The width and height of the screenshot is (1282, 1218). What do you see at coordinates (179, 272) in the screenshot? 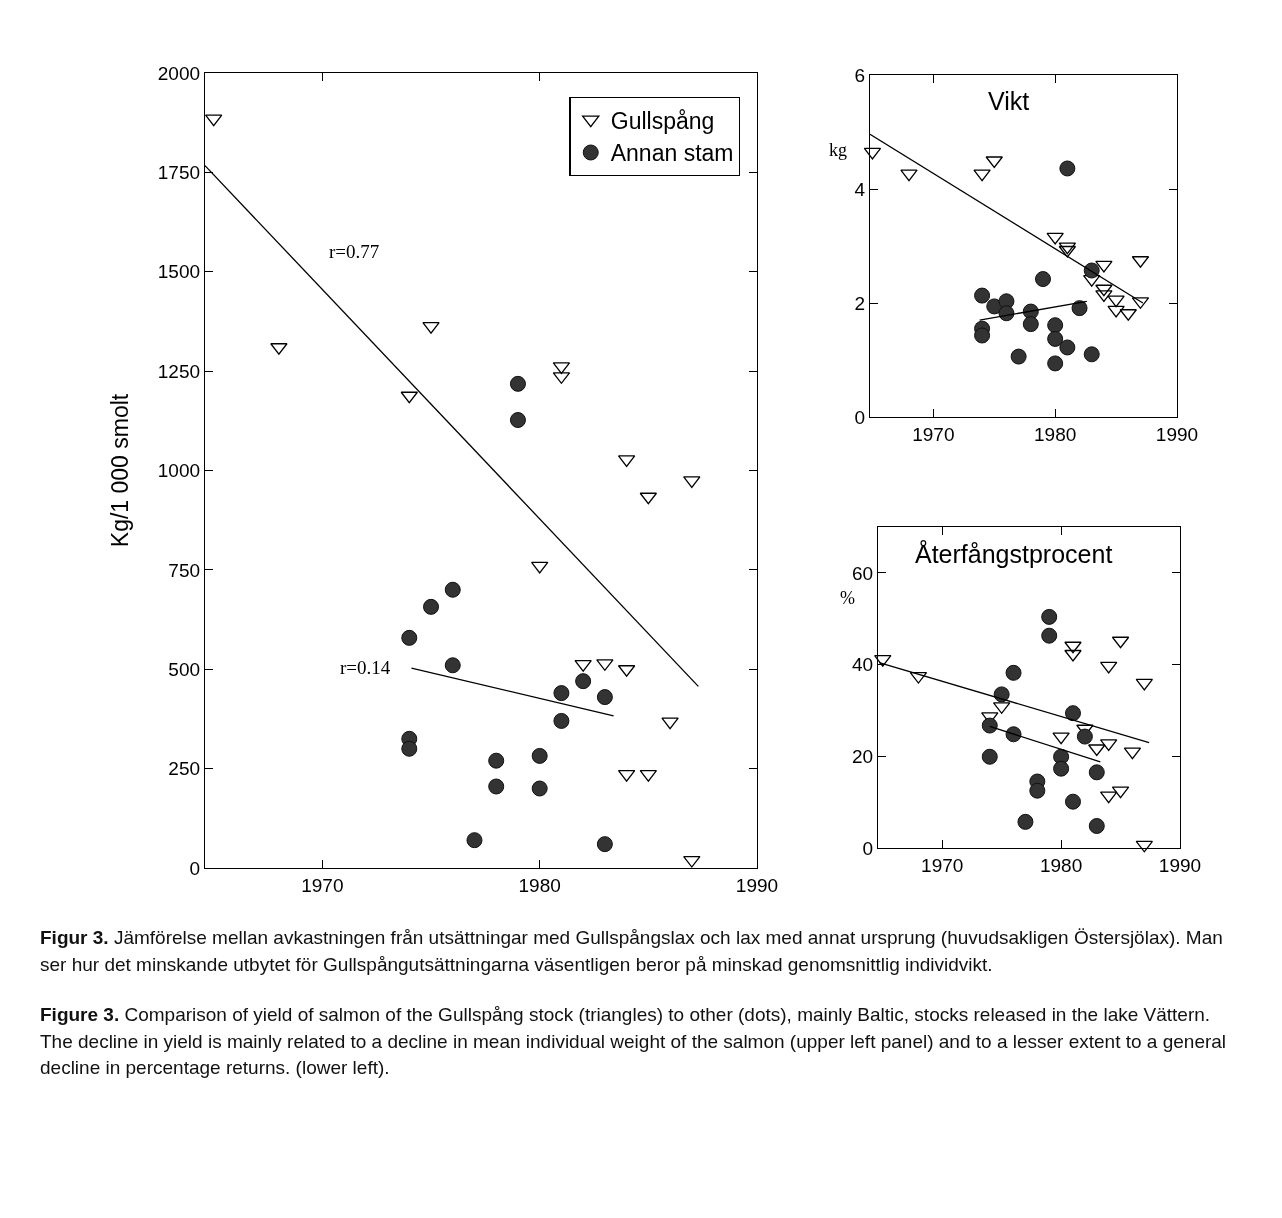
I see `y-tick-label: 1500` at bounding box center [179, 272].